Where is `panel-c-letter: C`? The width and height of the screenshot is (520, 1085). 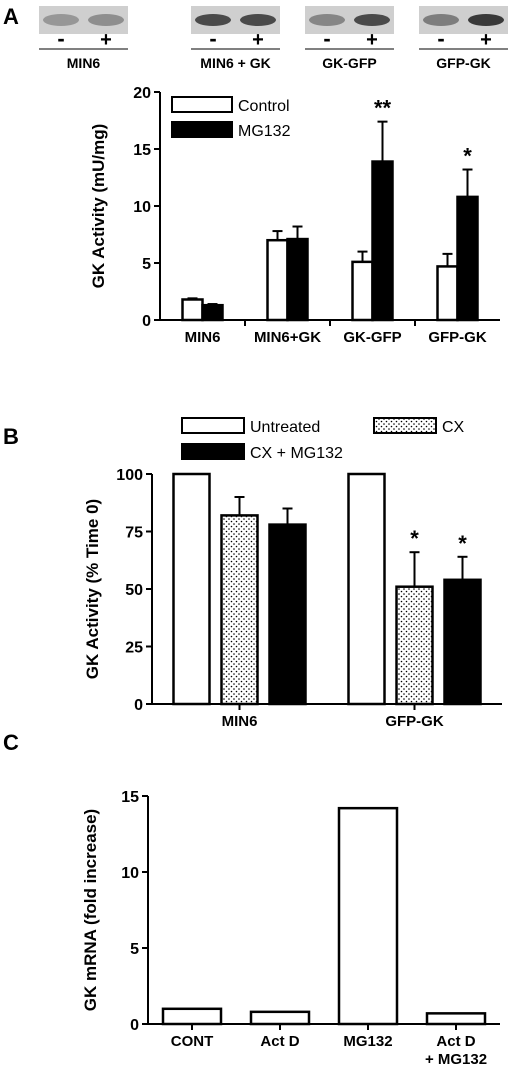 panel-c-letter: C is located at coordinates (11, 742).